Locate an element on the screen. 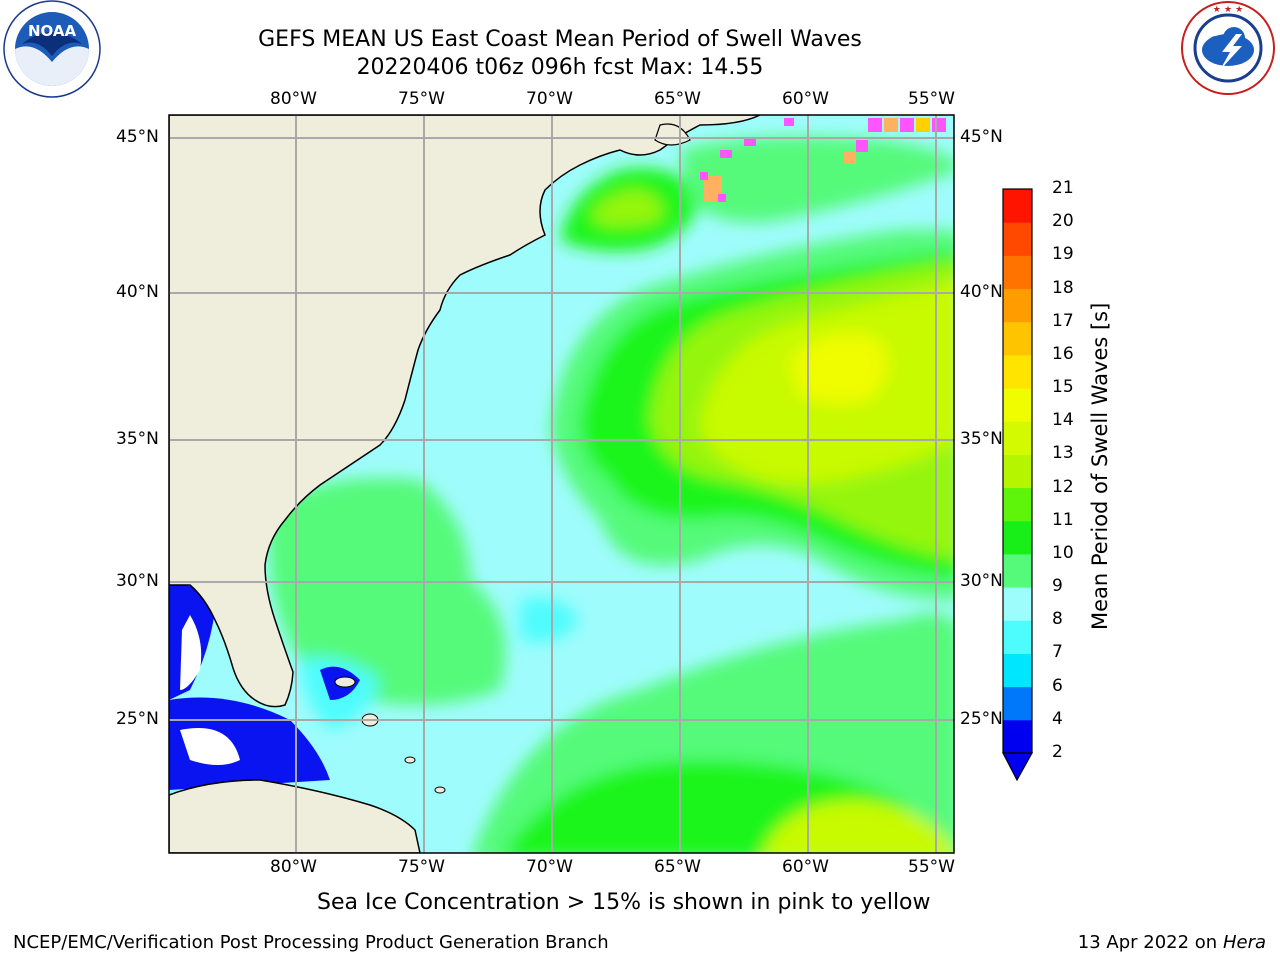  field-light-green-west is located at coordinates (387, 591).